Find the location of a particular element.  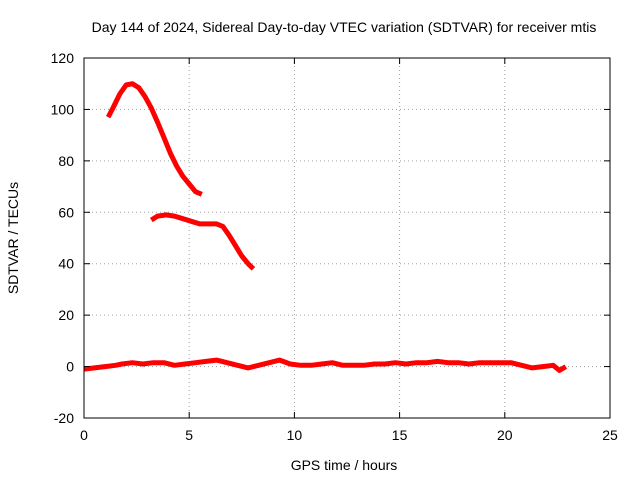

y-tick-label: 40 is located at coordinates (66, 264).